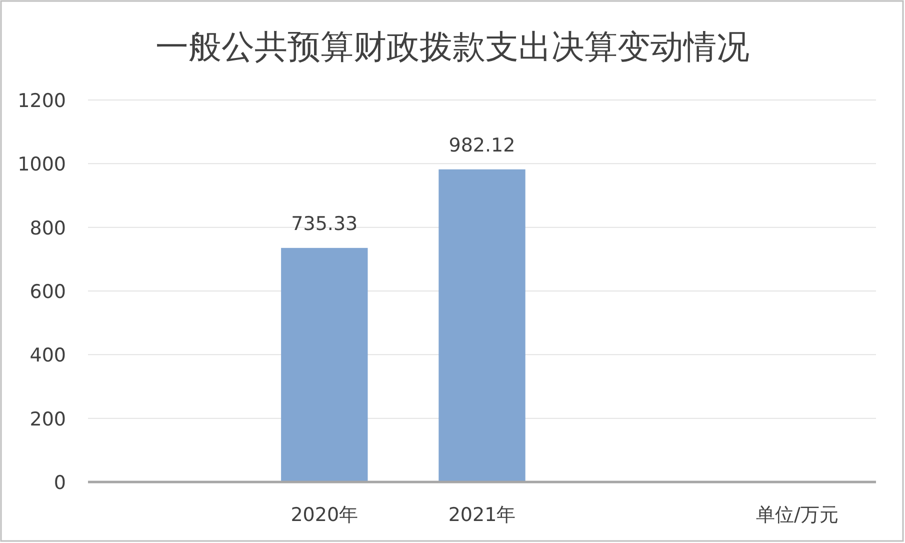 This screenshot has height=543, width=905. I want to click on chart-title: 一般公共预算财政拨款支出决算变动情况, so click(453, 46).